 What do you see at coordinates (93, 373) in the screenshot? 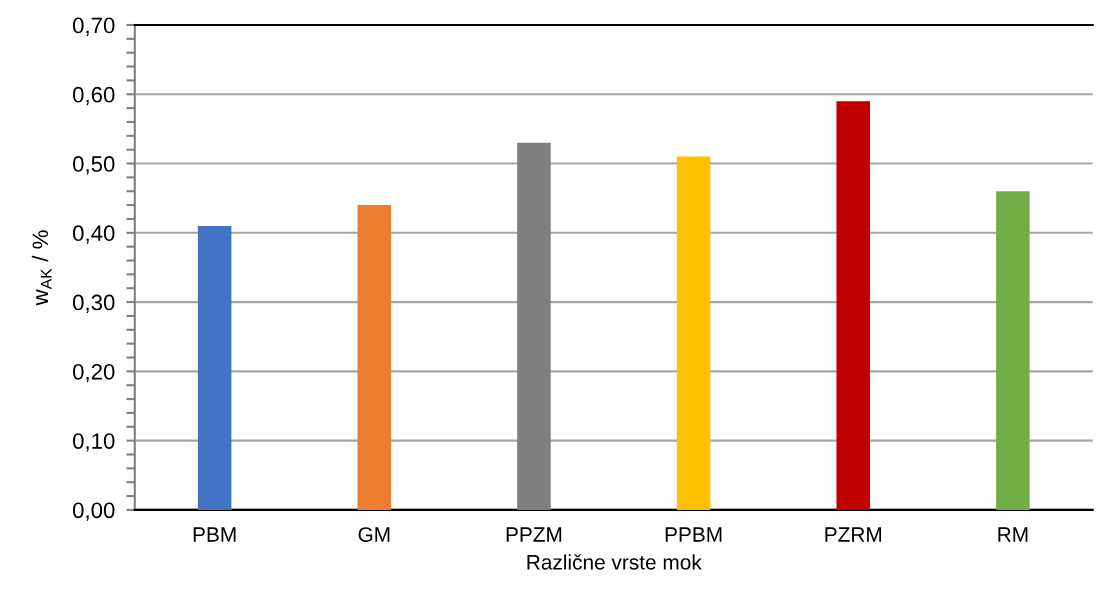
I see `y-tick-label: 0,20` at bounding box center [93, 373].